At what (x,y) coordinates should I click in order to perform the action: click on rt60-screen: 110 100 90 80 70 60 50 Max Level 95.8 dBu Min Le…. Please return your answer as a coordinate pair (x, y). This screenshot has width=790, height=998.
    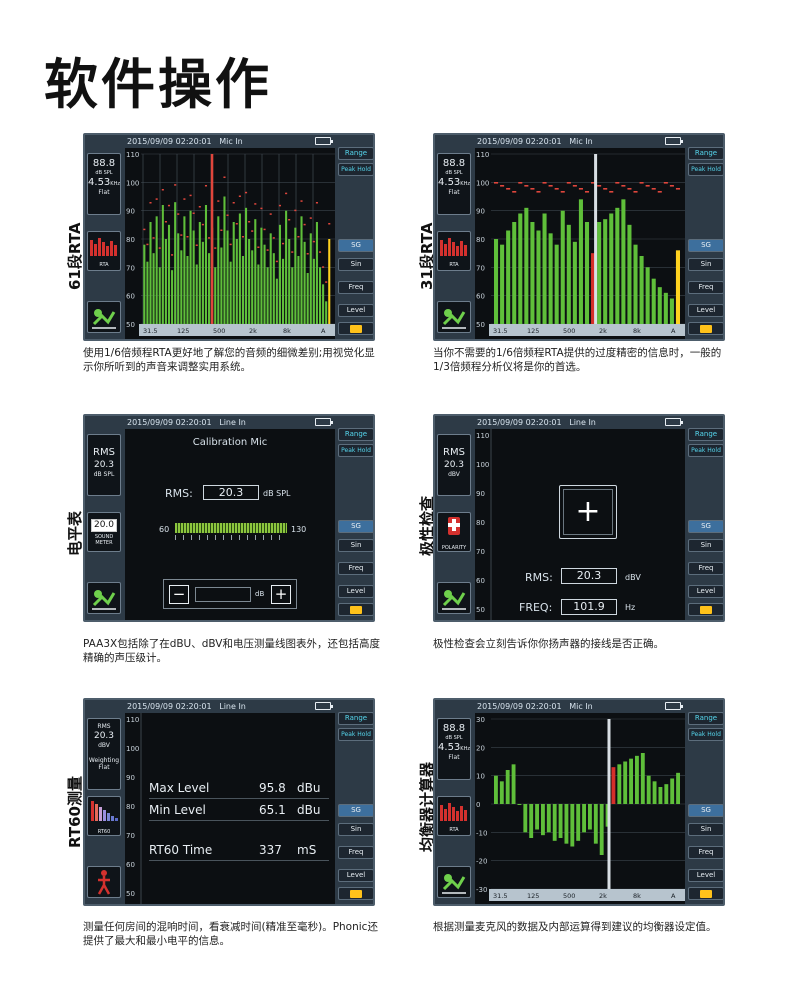
    Looking at the image, I should click on (230, 808).